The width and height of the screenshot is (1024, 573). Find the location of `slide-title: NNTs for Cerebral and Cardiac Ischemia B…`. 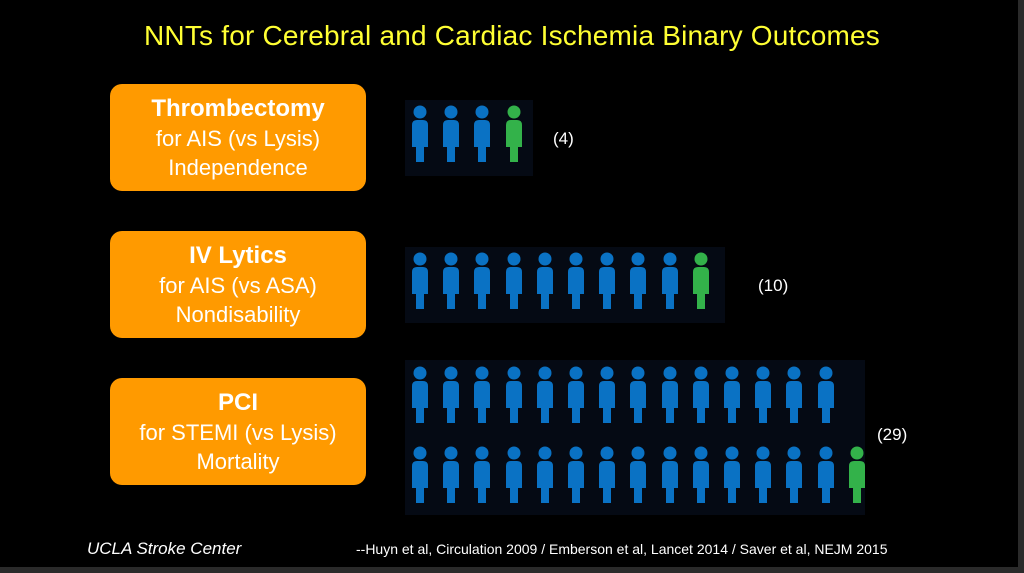

slide-title: NNTs for Cerebral and Cardiac Ischemia B… is located at coordinates (512, 35).